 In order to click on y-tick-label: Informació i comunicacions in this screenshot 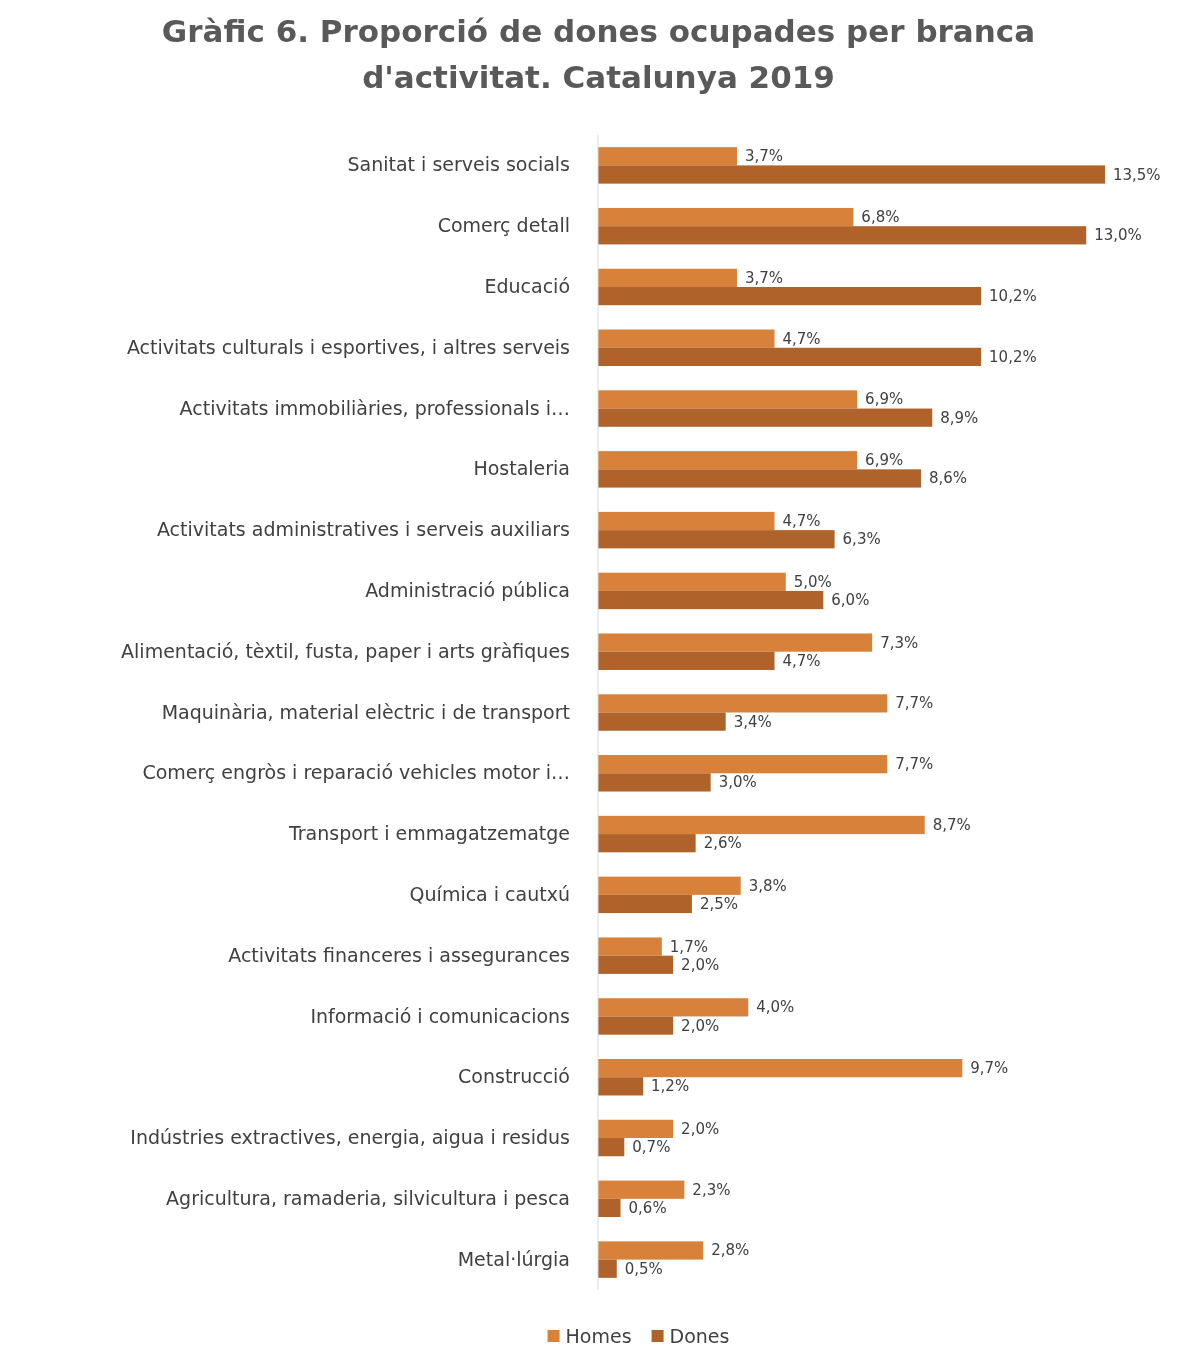, I will do `click(440, 1015)`.